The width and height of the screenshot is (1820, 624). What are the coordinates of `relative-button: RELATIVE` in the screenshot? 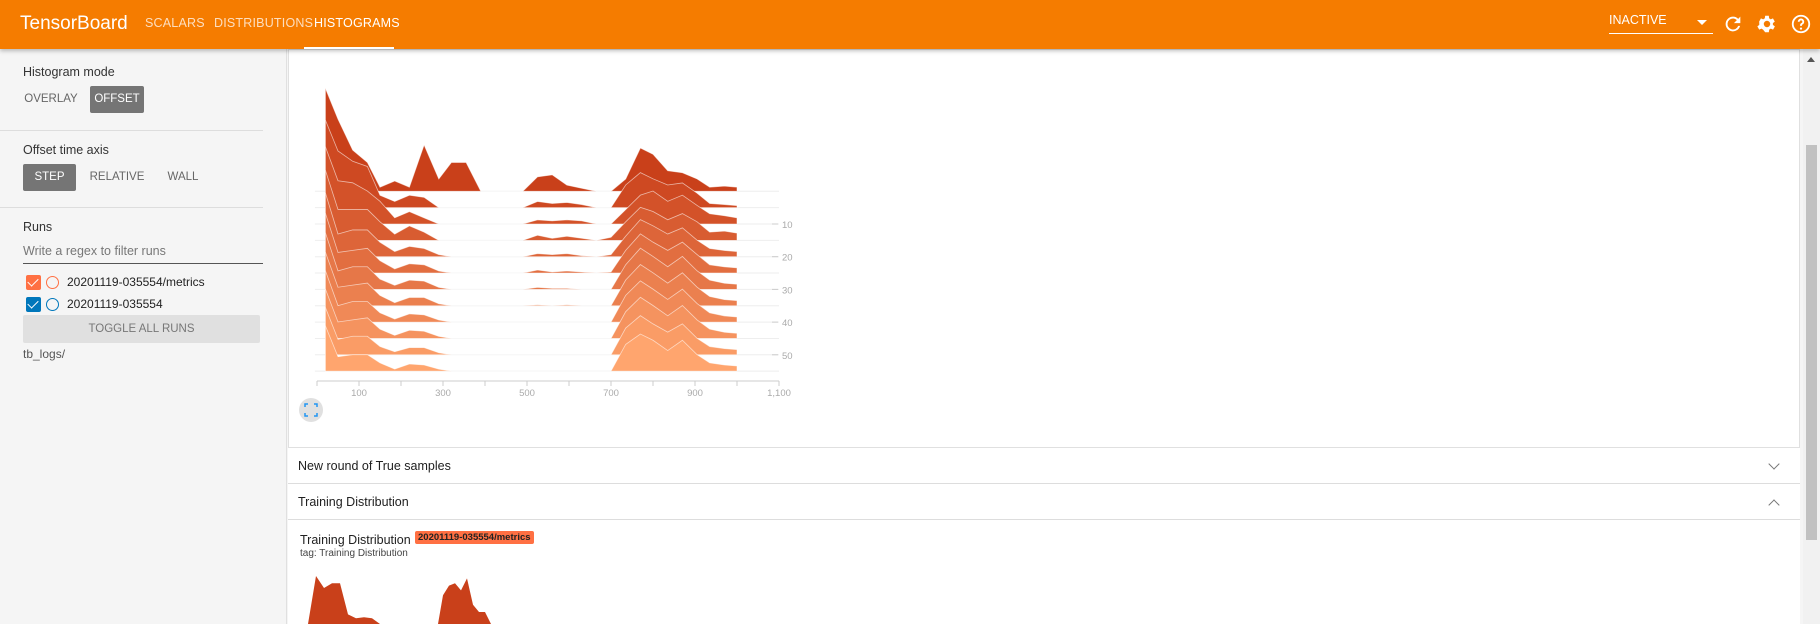 It's located at (117, 177).